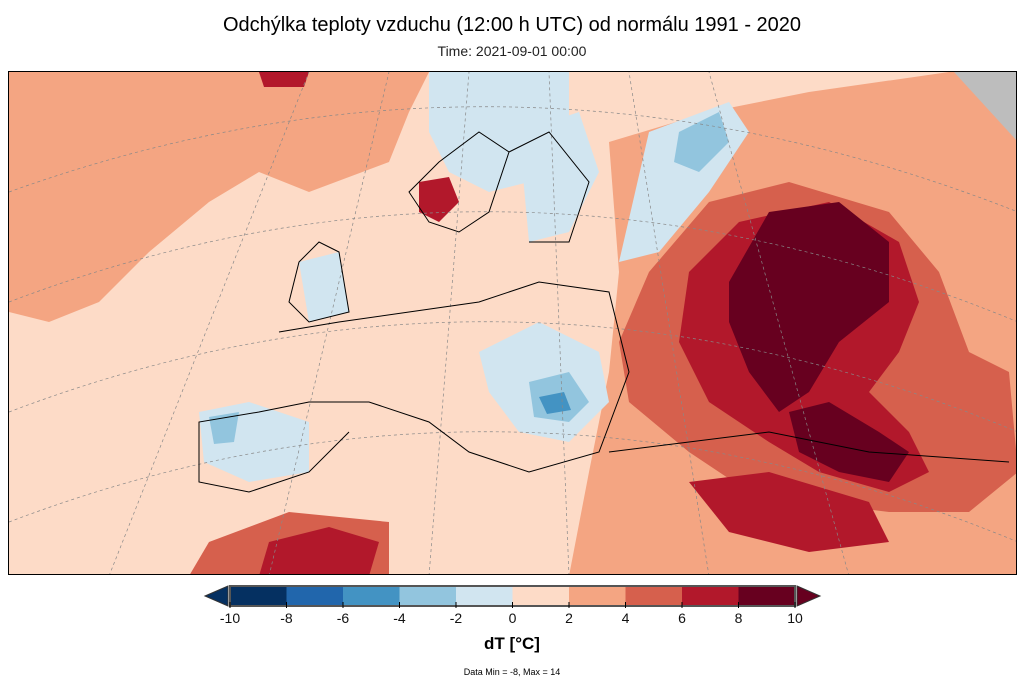 This screenshot has width=1024, height=688. Describe the element at coordinates (439, 199) in the screenshot. I see `norway-warm-core` at that location.